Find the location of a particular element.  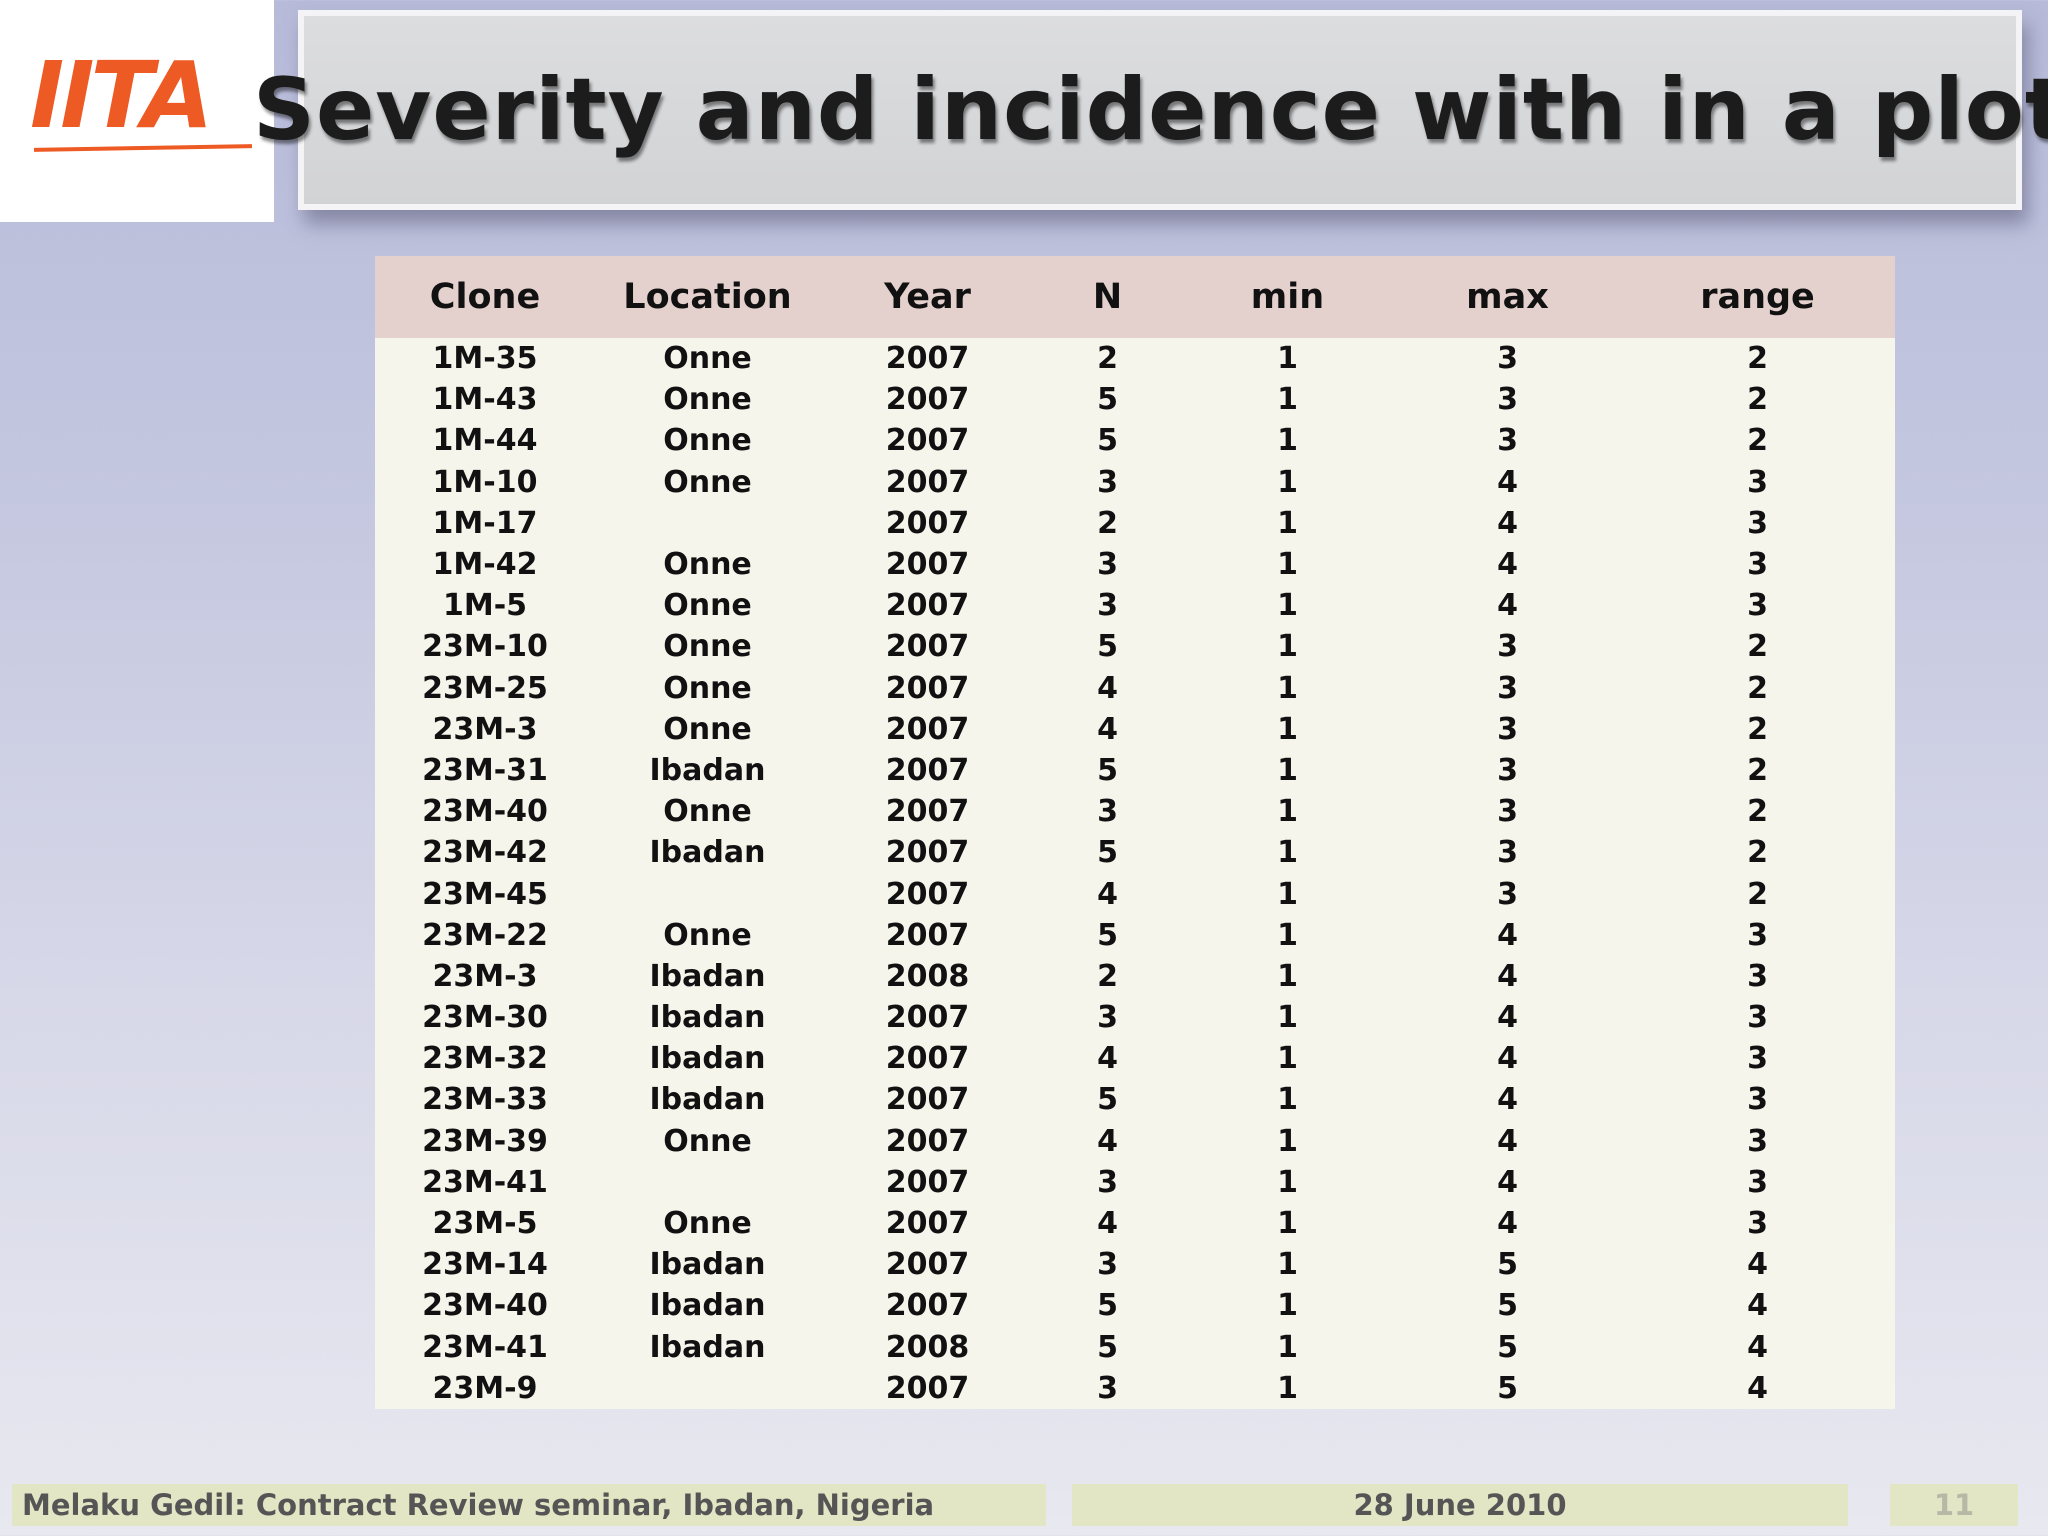

table-row: 1M-35 Onne 2007 2 1 3 2 is located at coordinates (1135, 358).